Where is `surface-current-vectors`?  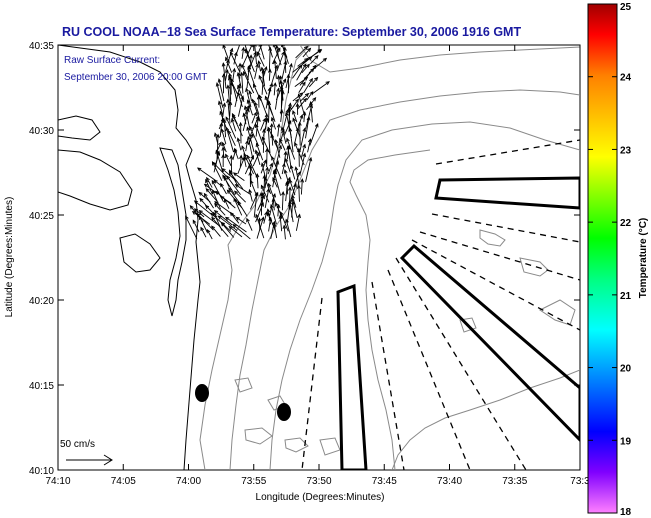 surface-current-vectors is located at coordinates (257, 140).